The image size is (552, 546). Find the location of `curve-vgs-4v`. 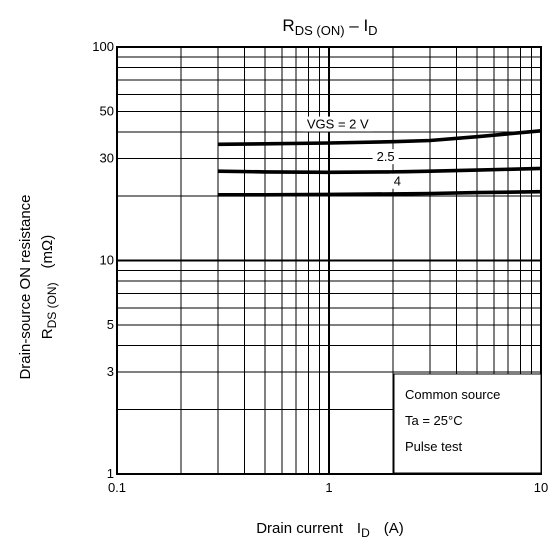

curve-vgs-4v is located at coordinates (380, 193).